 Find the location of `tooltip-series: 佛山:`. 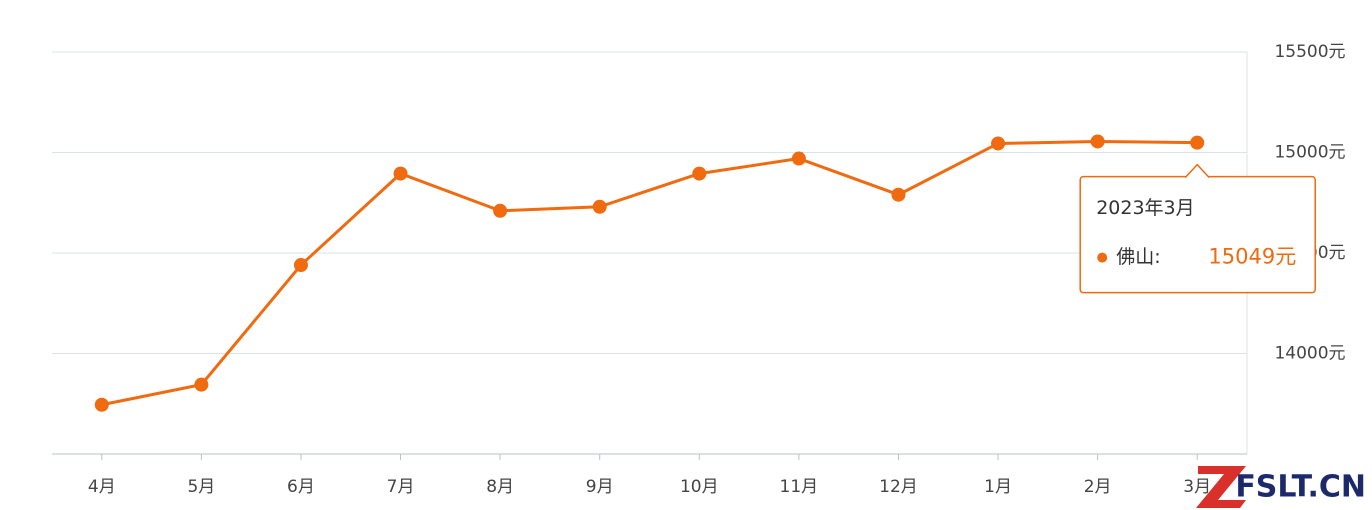

tooltip-series: 佛山: is located at coordinates (1138, 257).